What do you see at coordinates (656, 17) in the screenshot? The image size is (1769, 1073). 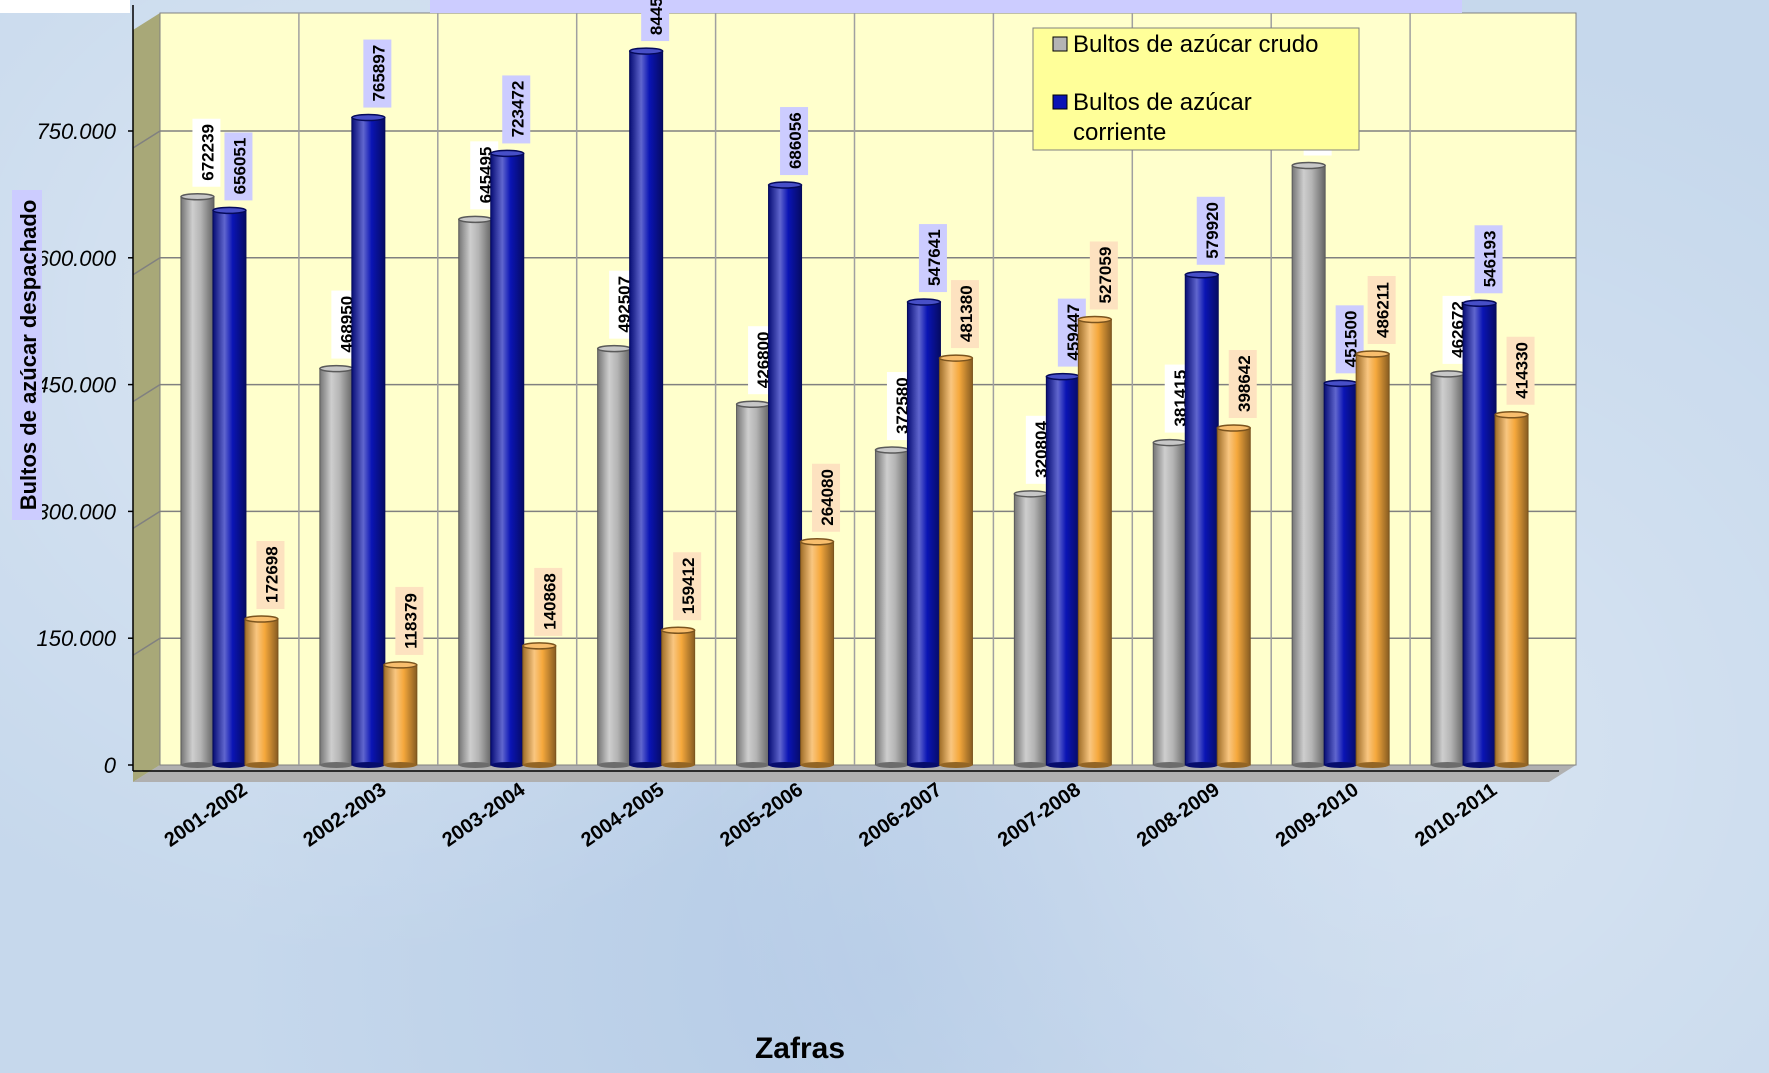 I see `data-label: 844558` at bounding box center [656, 17].